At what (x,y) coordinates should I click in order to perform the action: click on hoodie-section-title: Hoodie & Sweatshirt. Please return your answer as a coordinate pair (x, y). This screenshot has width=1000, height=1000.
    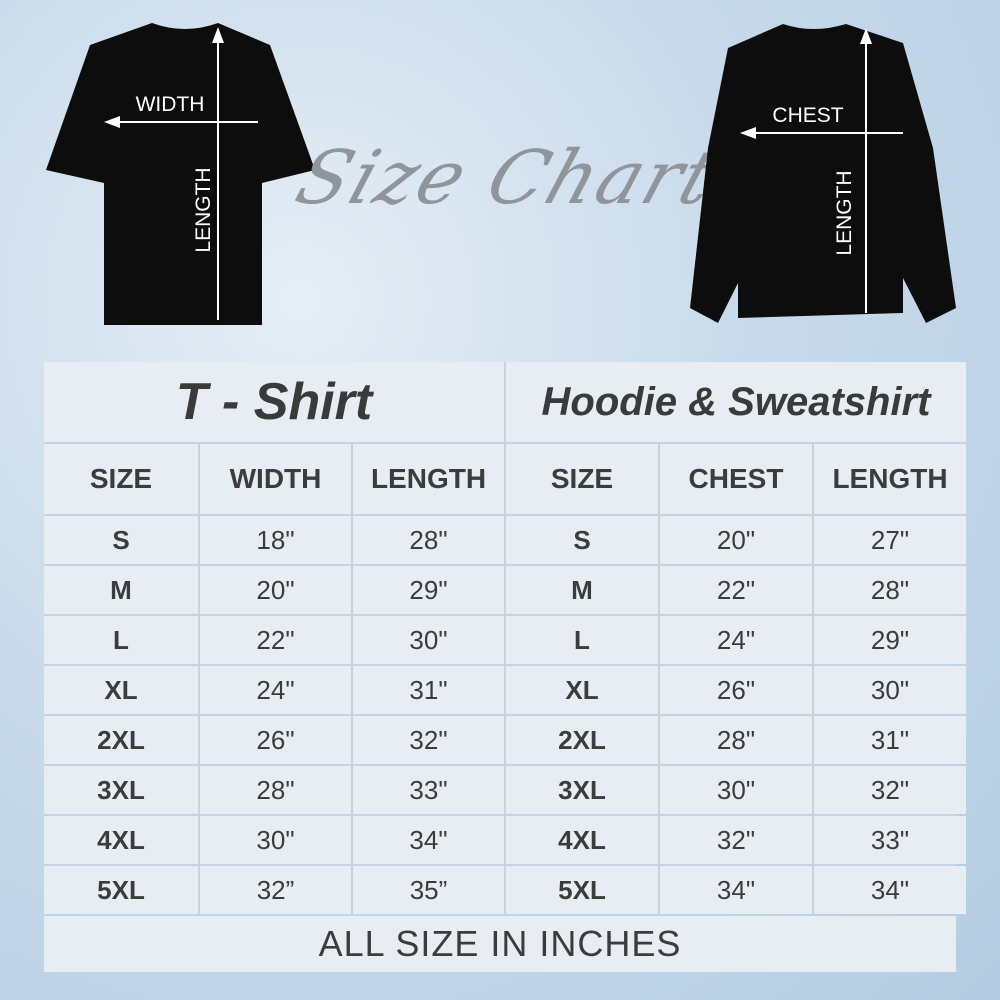
    Looking at the image, I should click on (736, 402).